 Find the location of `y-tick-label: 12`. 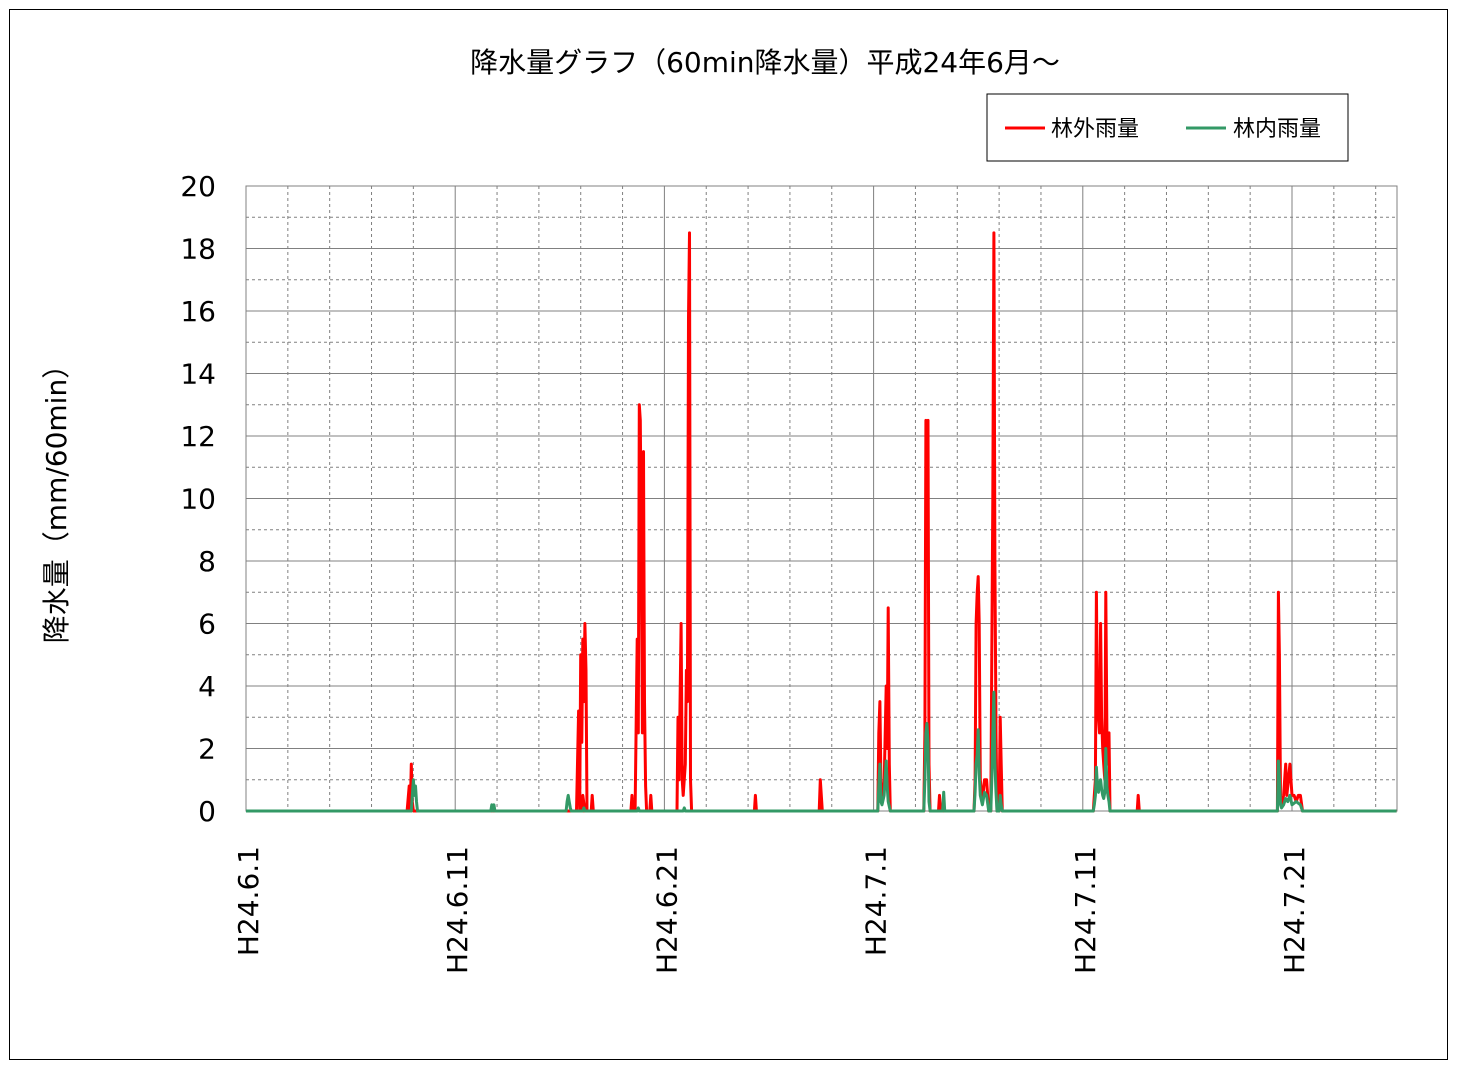

y-tick-label: 12 is located at coordinates (198, 436).